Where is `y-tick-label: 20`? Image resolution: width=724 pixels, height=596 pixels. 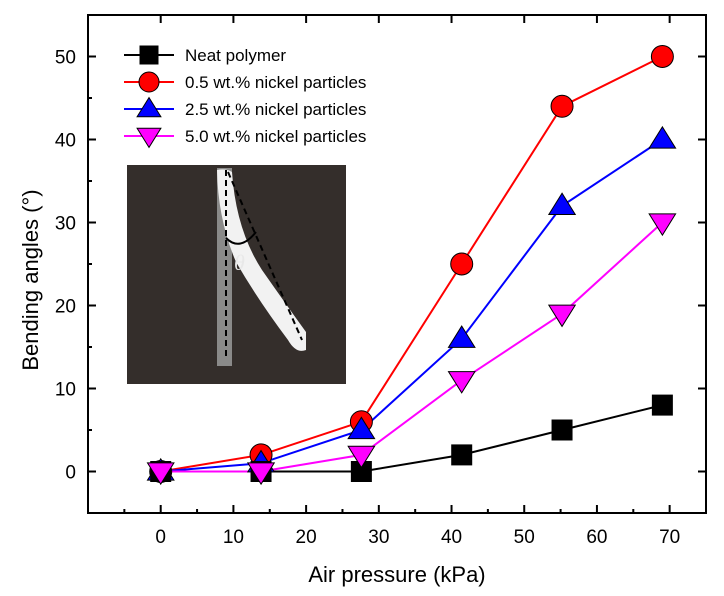
y-tick-label: 20 is located at coordinates (65, 307).